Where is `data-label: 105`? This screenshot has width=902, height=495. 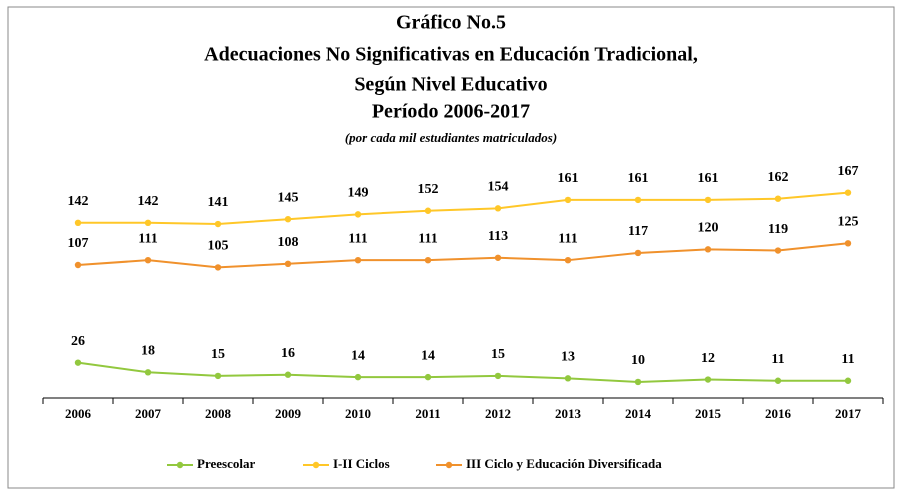 data-label: 105 is located at coordinates (218, 246).